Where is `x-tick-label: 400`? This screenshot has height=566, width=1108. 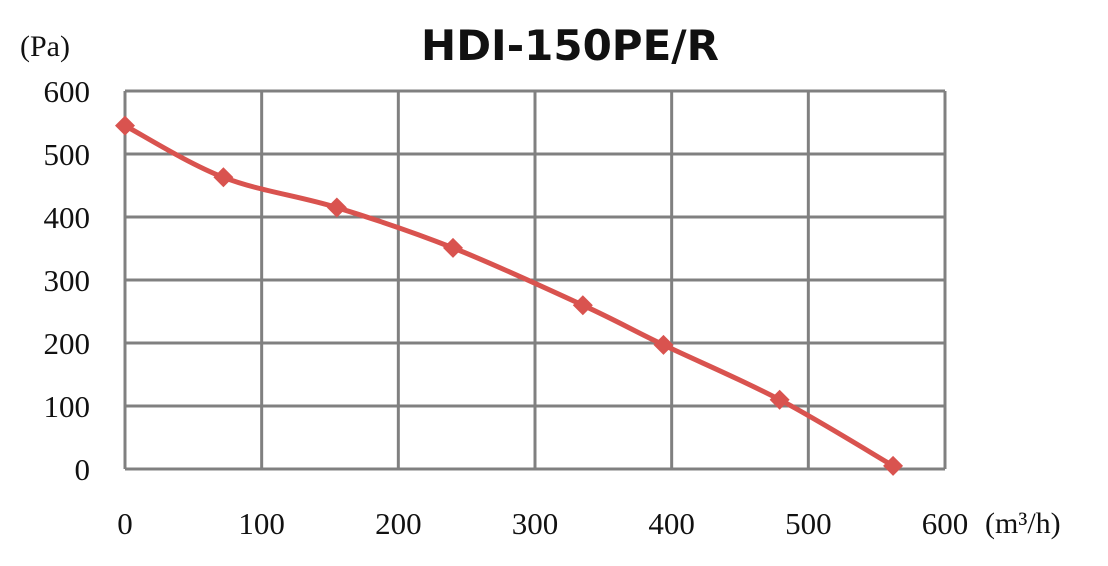 x-tick-label: 400 is located at coordinates (671, 523).